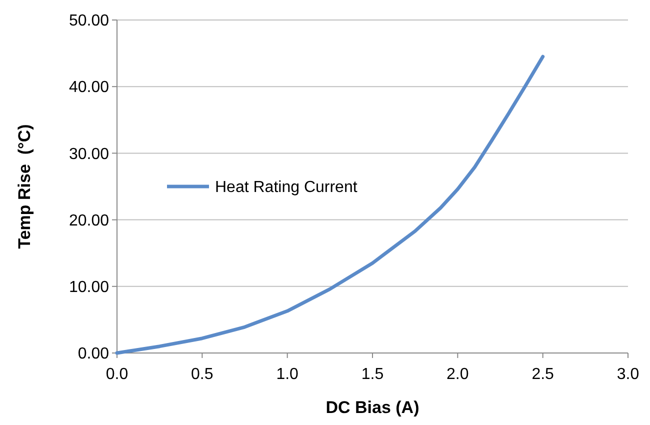 The width and height of the screenshot is (650, 425). I want to click on y-axis-title: Temp Rise (°C), so click(24, 186).